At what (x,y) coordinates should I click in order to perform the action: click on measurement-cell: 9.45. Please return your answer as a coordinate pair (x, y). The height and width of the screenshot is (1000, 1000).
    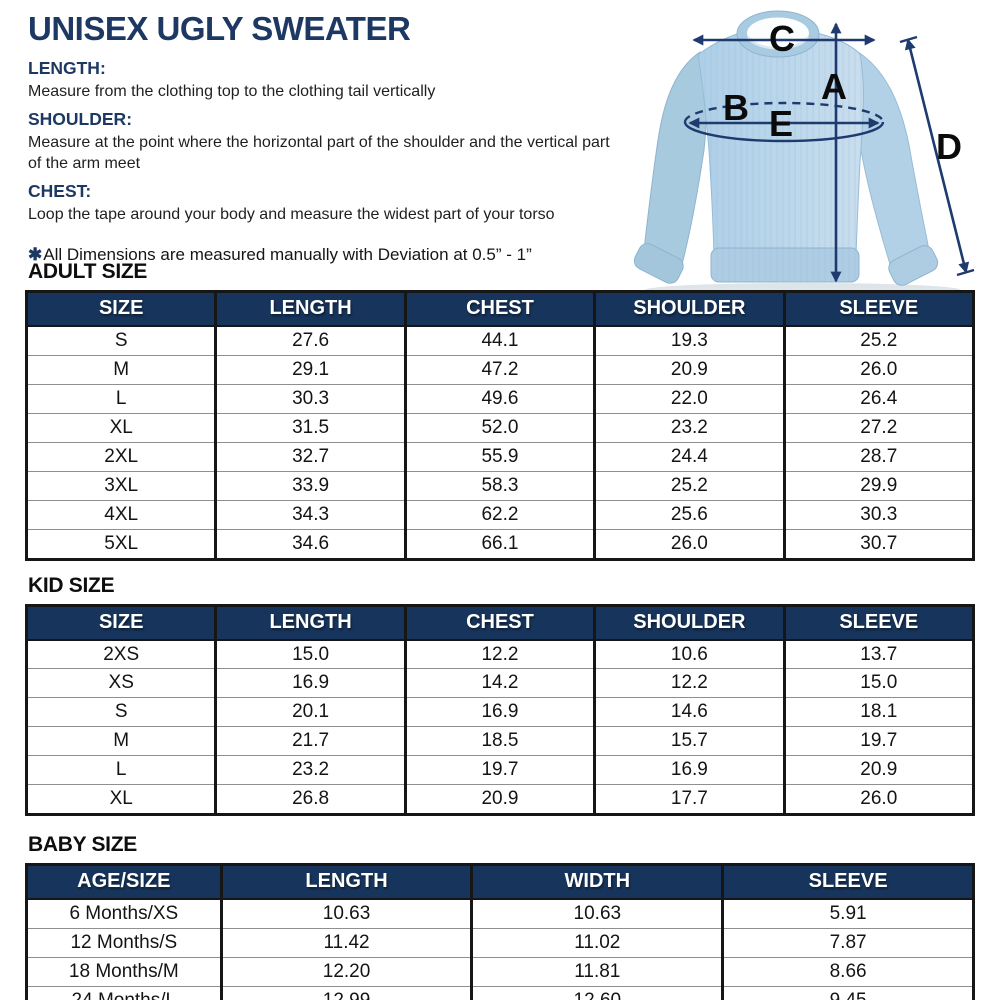
    Looking at the image, I should click on (847, 992).